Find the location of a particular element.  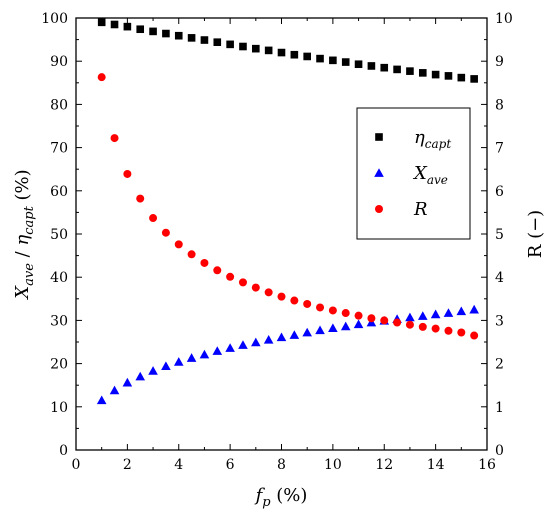

y-axis-right-label: R (−) is located at coordinates (535, 234).